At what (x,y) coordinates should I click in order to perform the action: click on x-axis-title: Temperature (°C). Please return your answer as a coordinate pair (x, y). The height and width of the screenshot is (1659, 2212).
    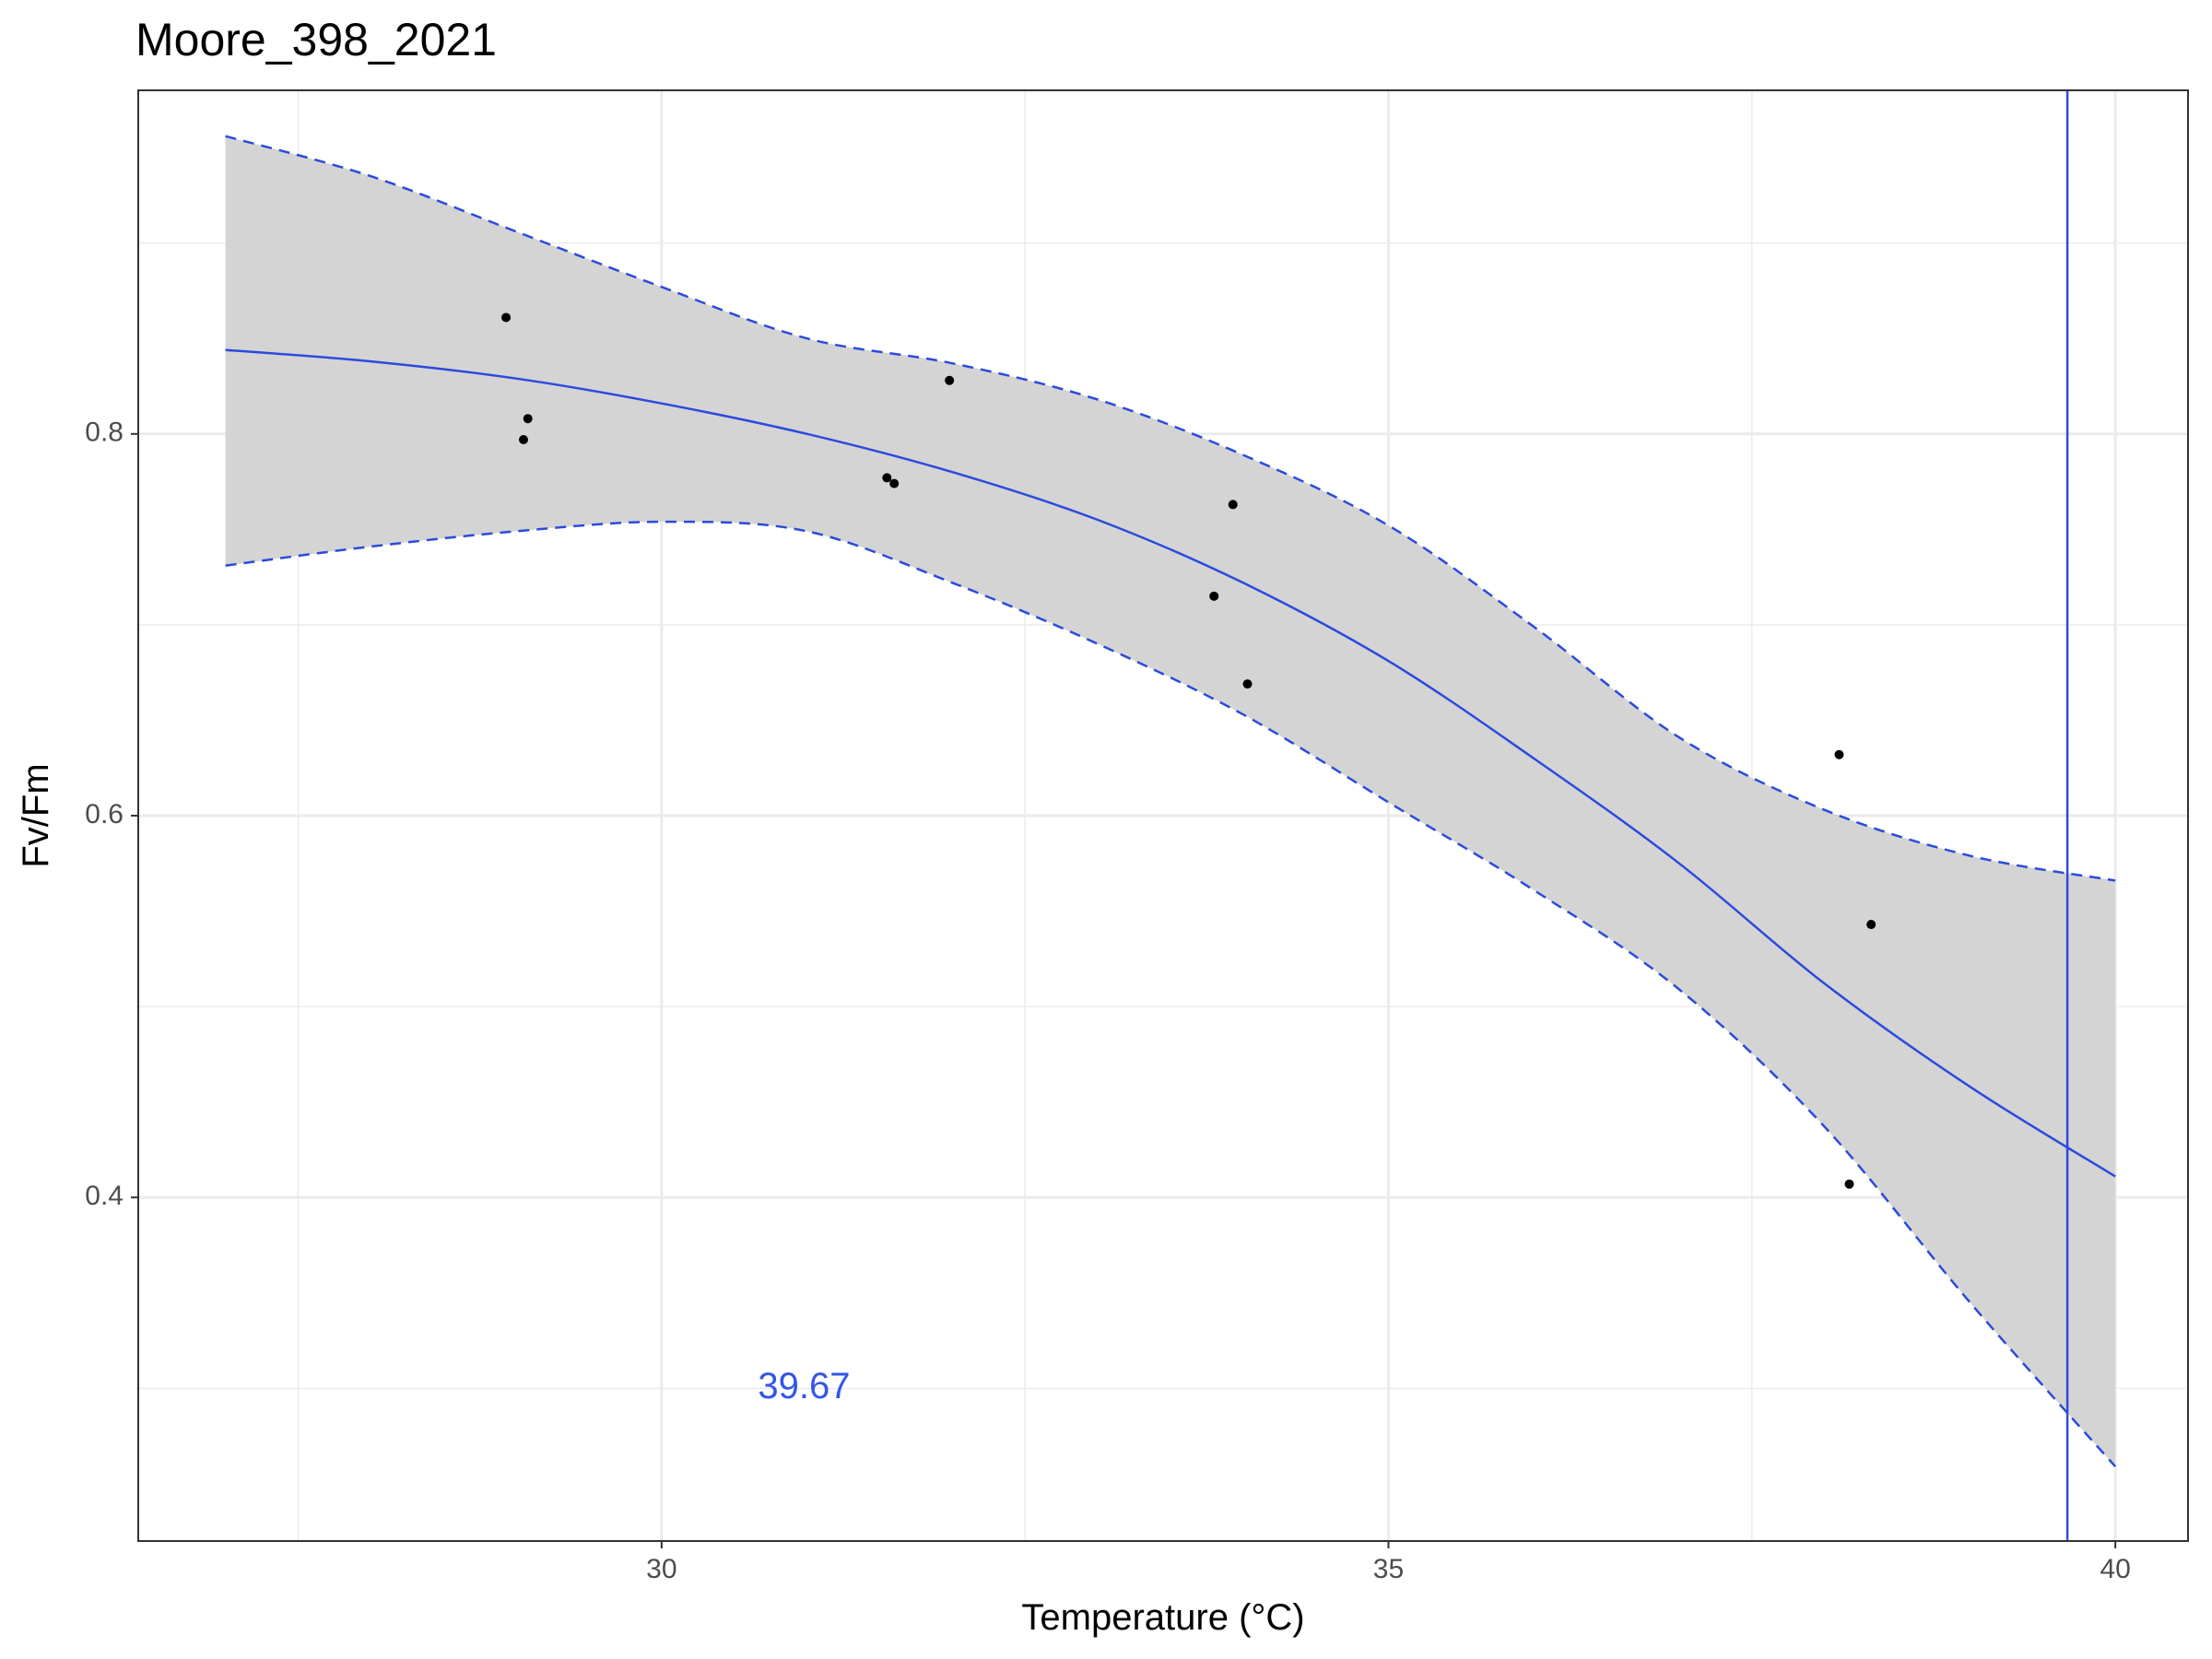
    Looking at the image, I should click on (1162, 1617).